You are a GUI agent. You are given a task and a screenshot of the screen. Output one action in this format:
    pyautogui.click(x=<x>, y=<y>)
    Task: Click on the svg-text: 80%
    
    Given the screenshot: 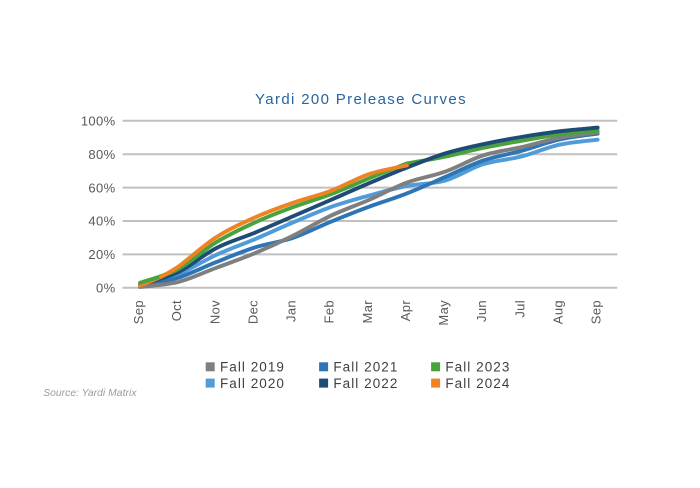 What is the action you would take?
    pyautogui.click(x=101, y=154)
    